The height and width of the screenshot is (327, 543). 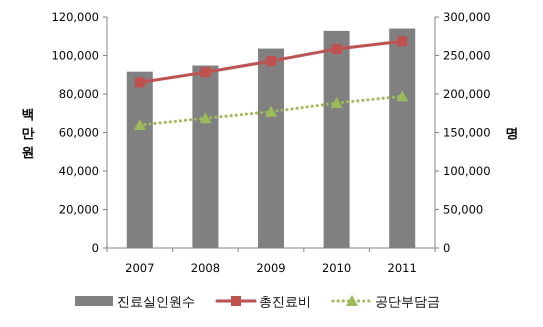 I want to click on y-tick-label: 60,000, so click(x=78, y=133).